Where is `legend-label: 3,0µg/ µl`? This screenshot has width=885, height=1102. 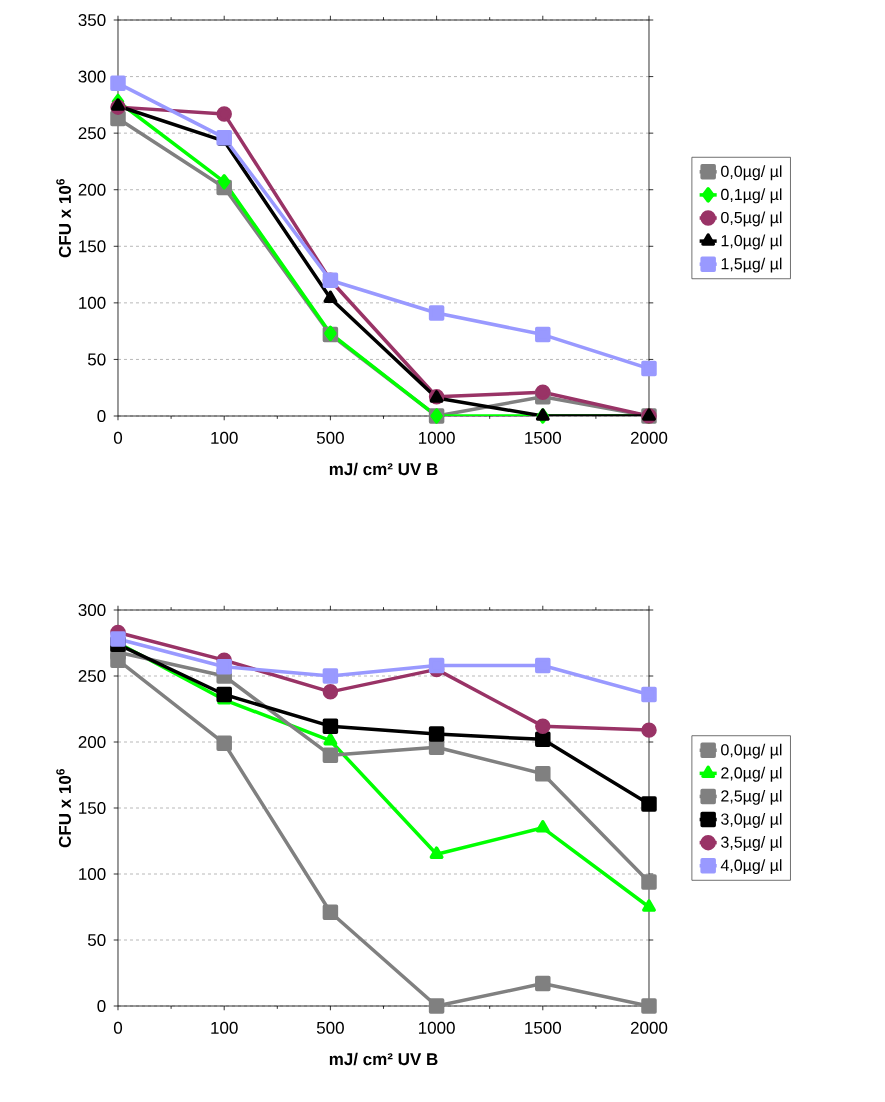 legend-label: 3,0µg/ µl is located at coordinates (751, 820).